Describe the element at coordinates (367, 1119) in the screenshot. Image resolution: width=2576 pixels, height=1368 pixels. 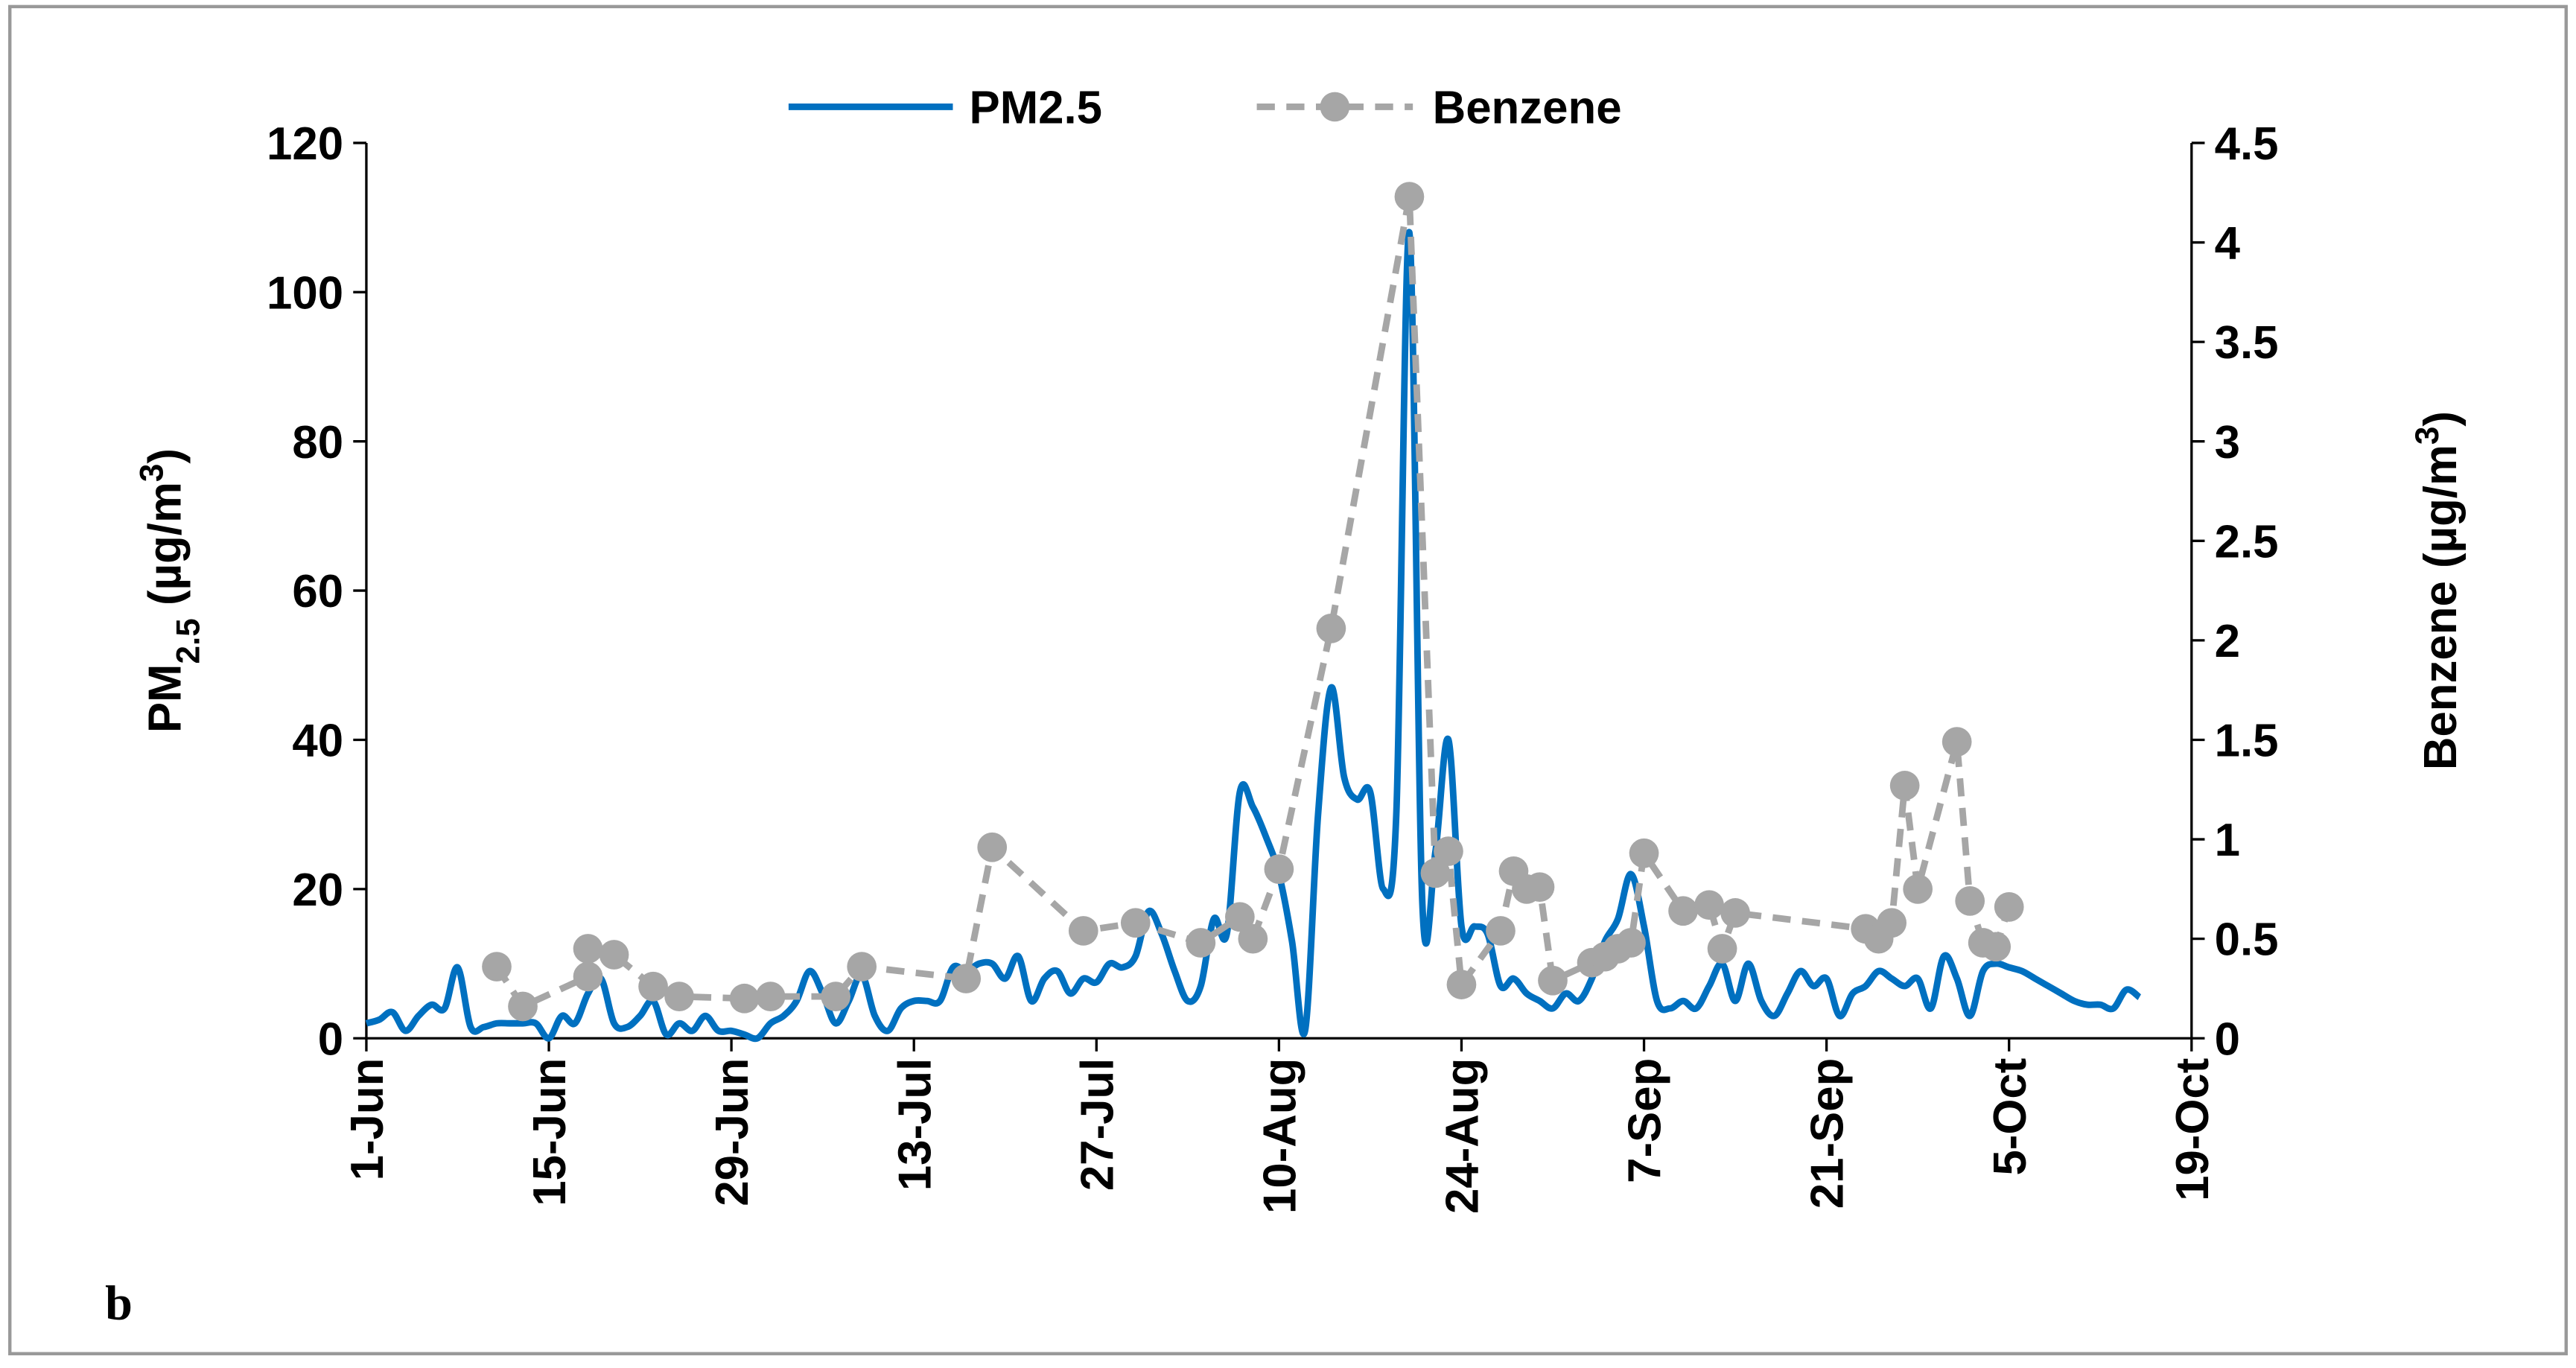
I see `x-tick-label: 1-Jun` at that location.